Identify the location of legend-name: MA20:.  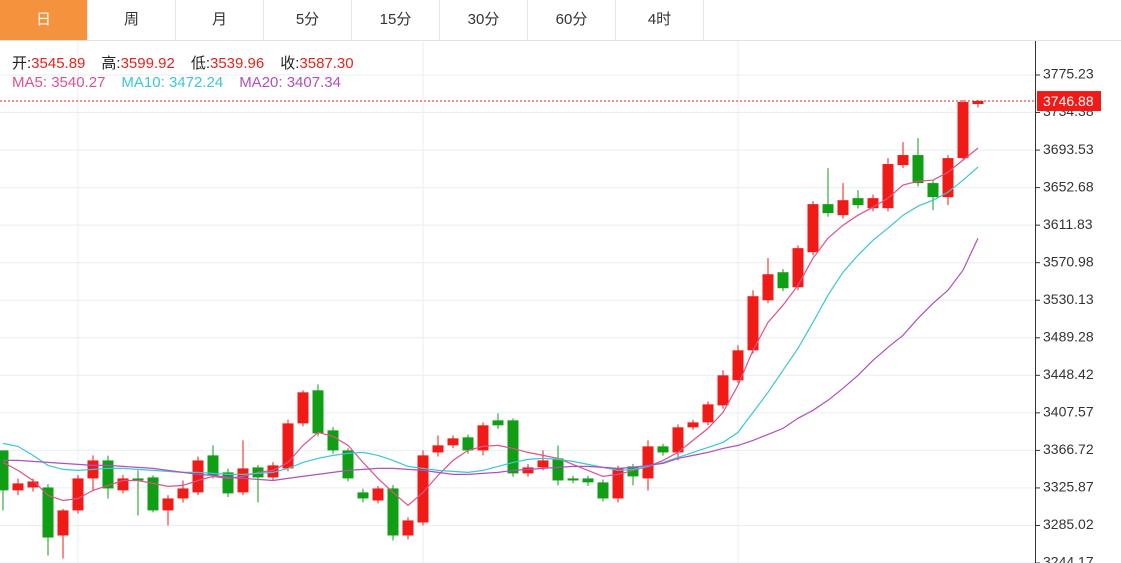
(261, 82).